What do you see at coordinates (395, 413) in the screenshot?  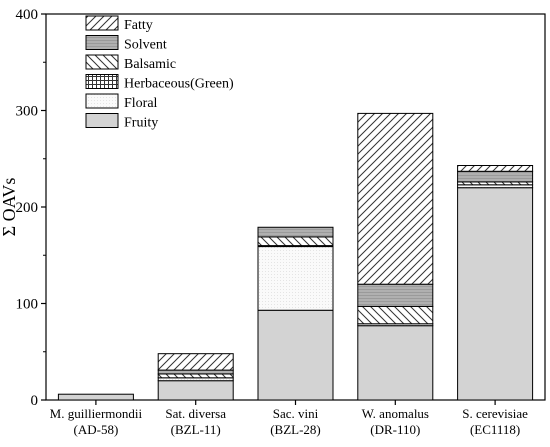 I see `x-category-label: W. anomalus` at bounding box center [395, 413].